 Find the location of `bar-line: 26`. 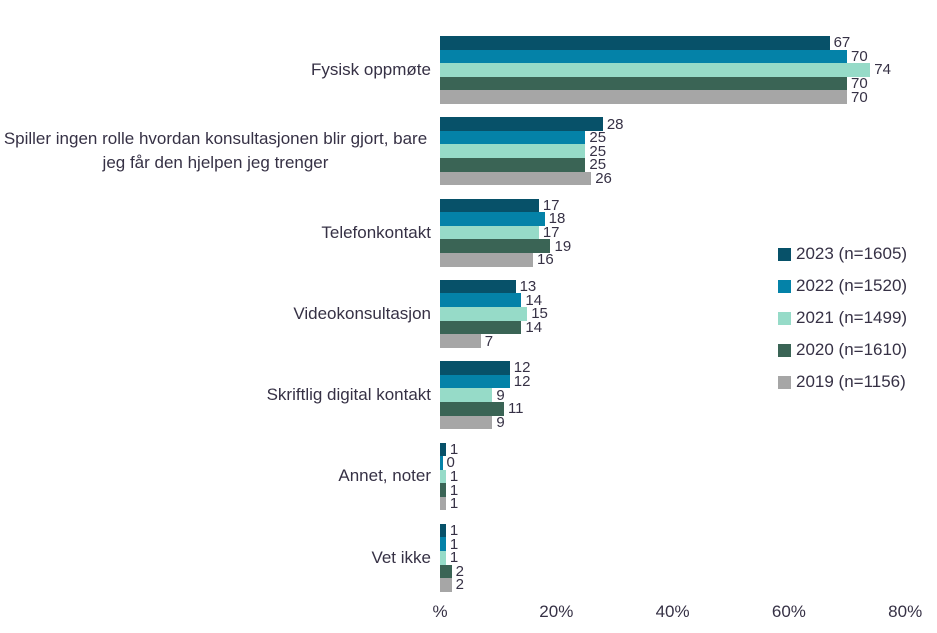

bar-line: 26 is located at coordinates (532, 178).